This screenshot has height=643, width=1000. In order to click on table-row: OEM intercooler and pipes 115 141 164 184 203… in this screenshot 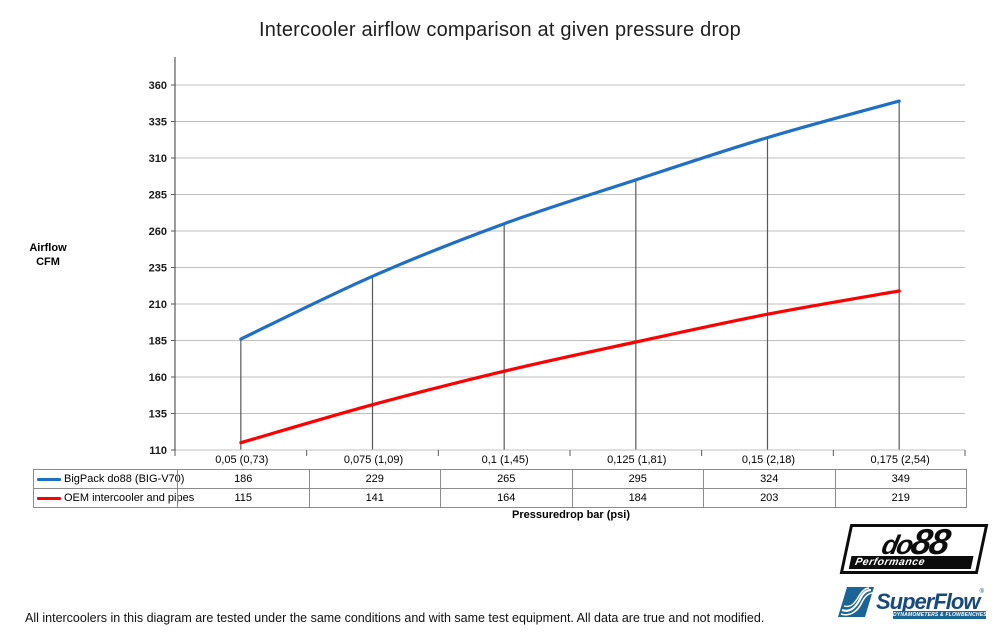, I will do `click(500, 498)`.